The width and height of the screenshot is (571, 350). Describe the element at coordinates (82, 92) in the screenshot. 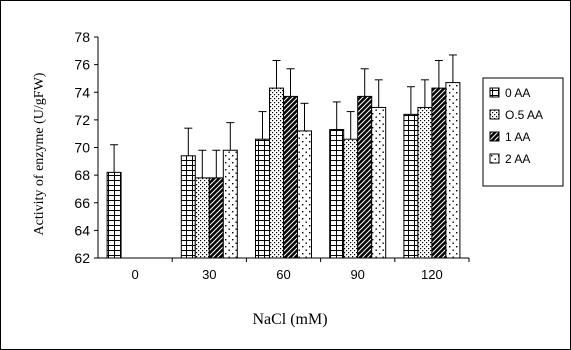

I see `y-tick-label: 74` at that location.